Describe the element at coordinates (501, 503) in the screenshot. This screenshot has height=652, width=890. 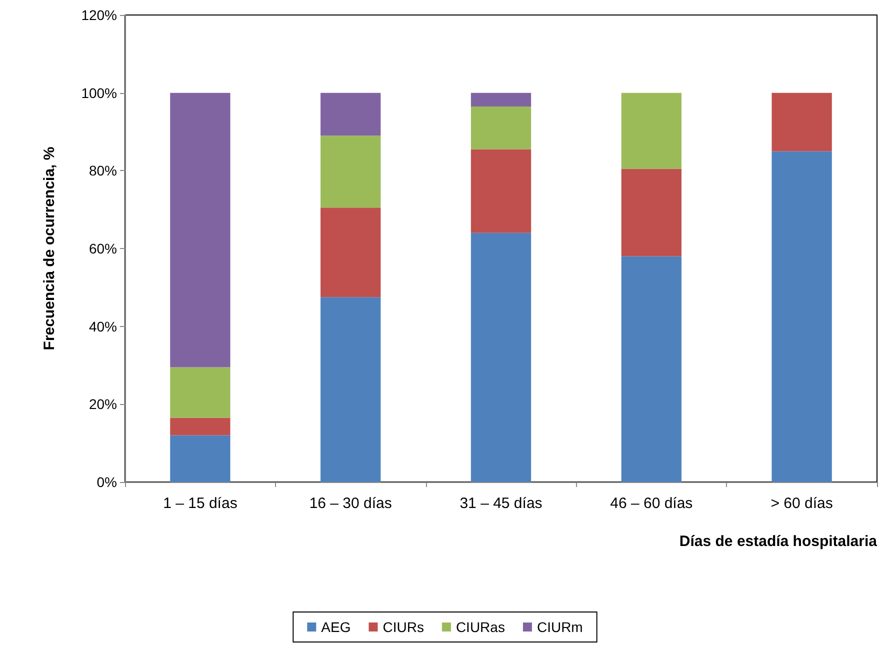
I see `x-tick-label: 31 – 45 días` at that location.